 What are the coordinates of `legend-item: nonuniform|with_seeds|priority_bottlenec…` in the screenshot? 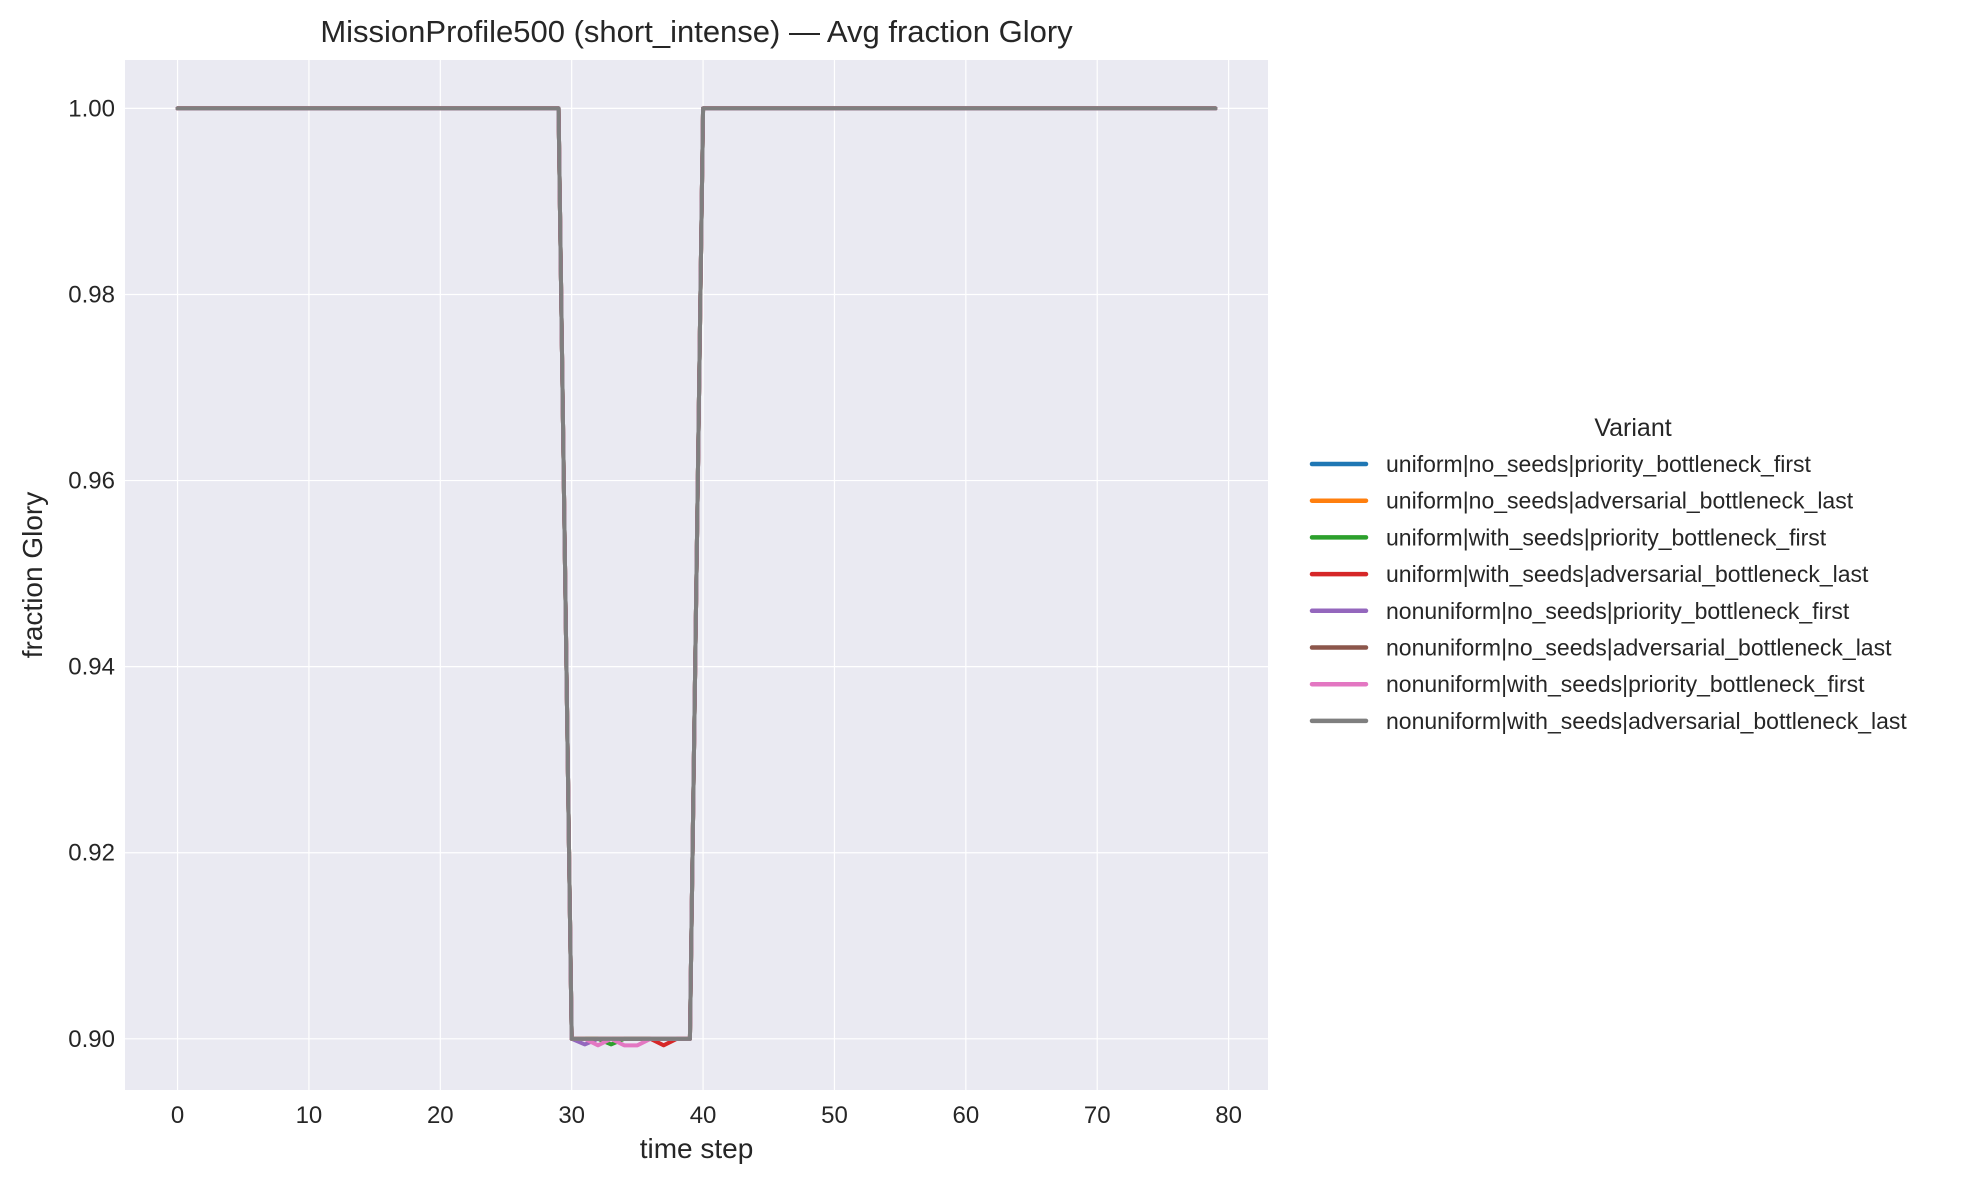 It's located at (1587, 684).